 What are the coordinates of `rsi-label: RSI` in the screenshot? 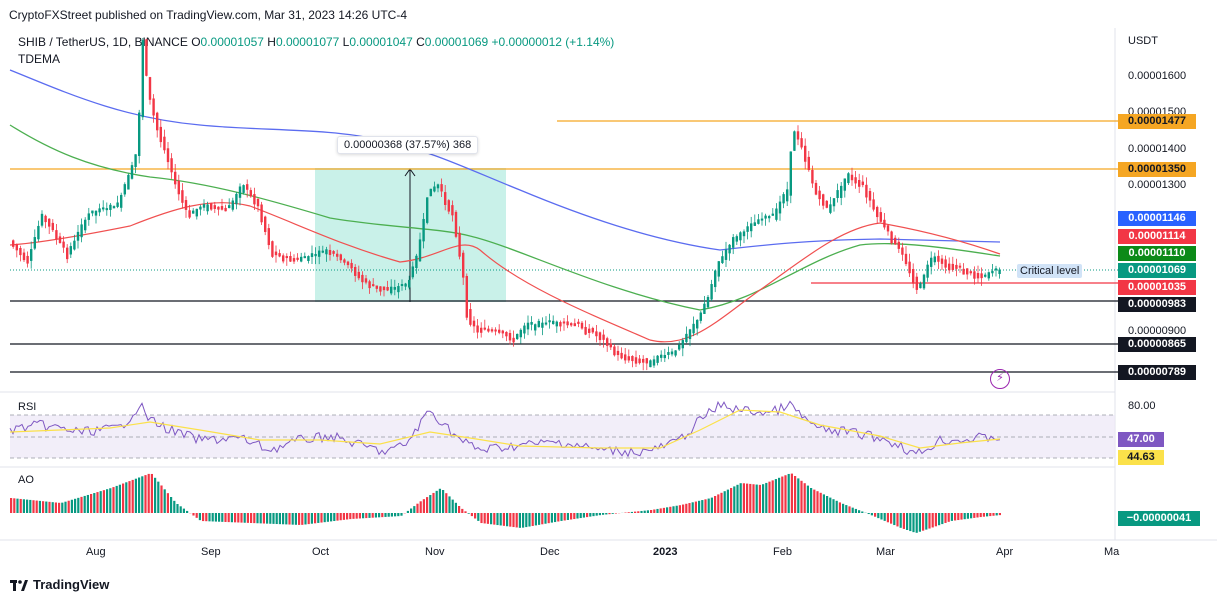 It's located at (27, 407).